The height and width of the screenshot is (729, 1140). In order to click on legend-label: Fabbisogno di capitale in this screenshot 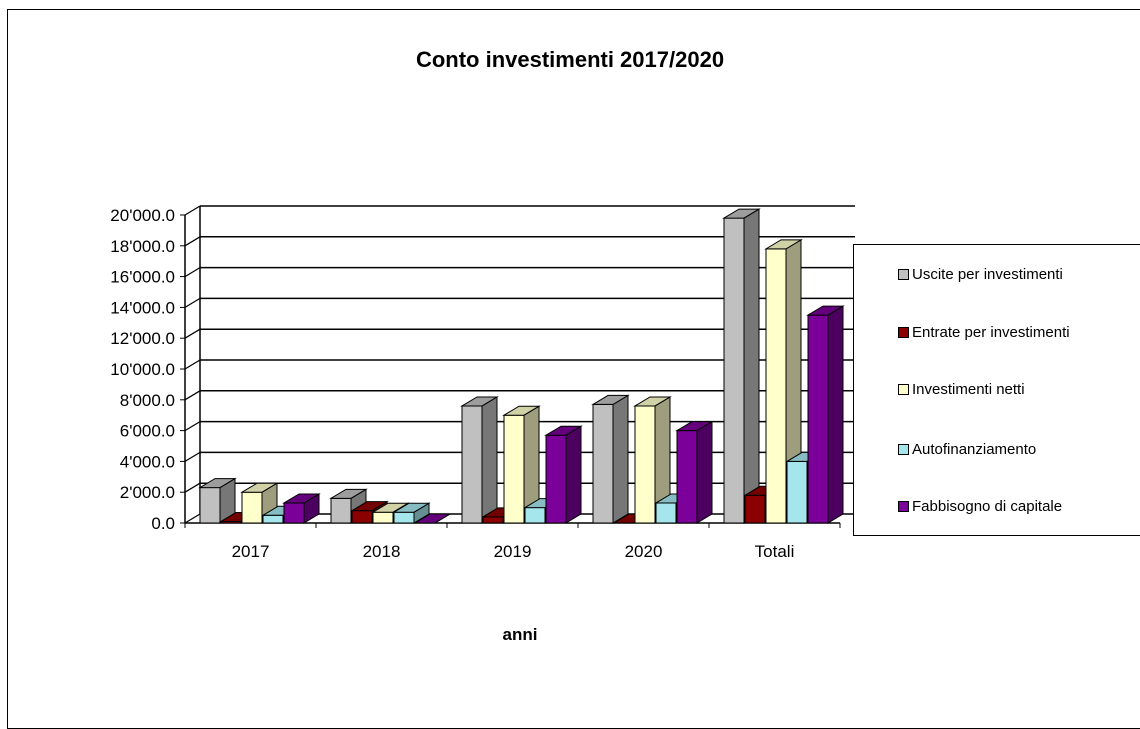, I will do `click(987, 506)`.